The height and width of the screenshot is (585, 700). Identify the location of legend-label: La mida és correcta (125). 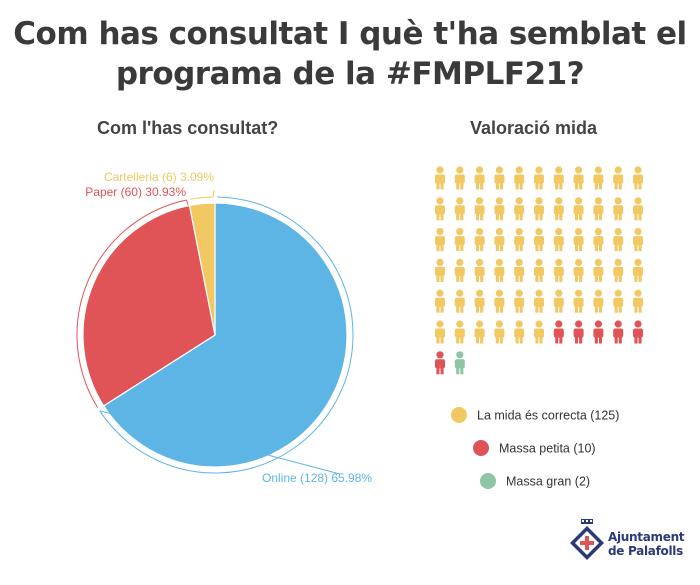
(548, 416).